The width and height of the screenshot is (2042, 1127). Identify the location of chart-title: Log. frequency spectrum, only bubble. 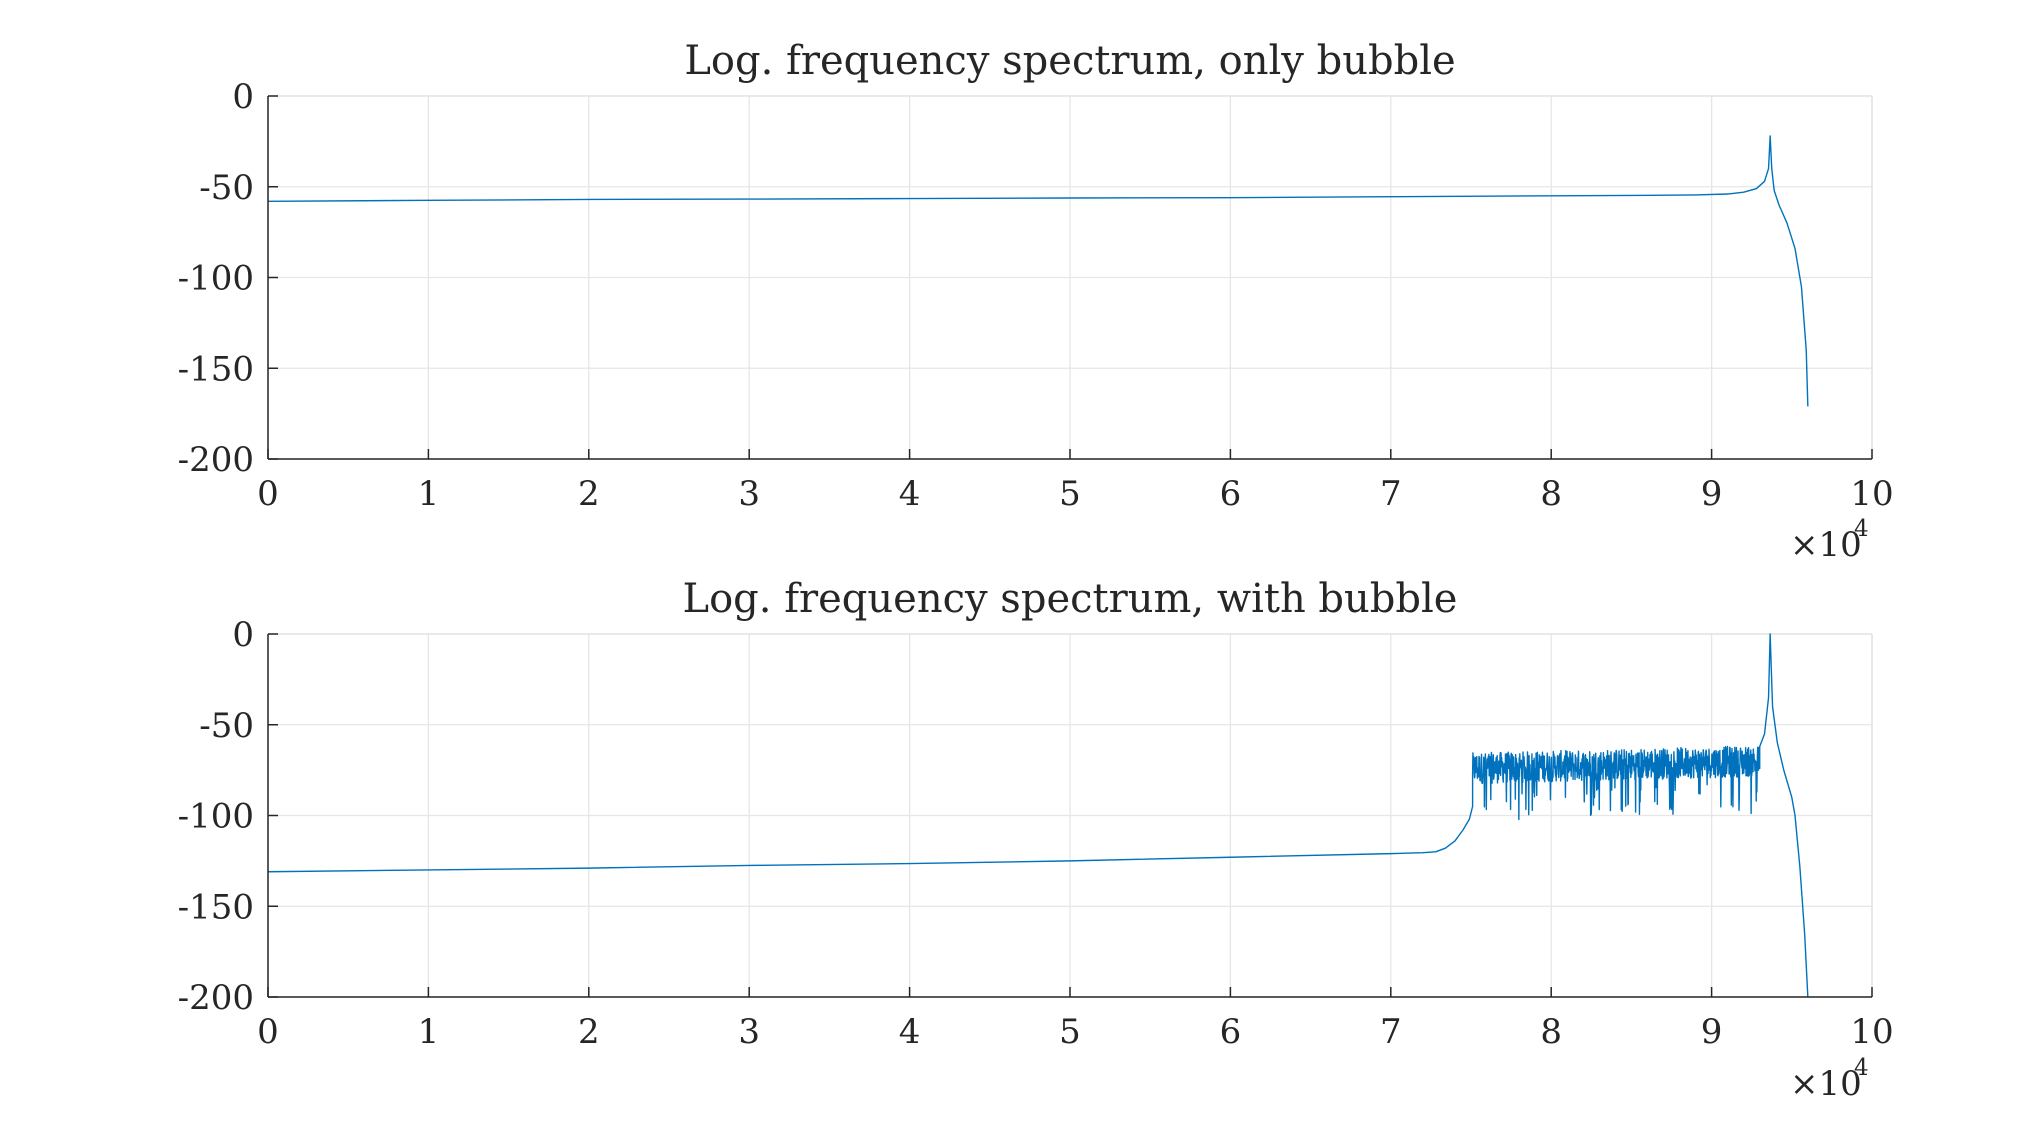
(1069, 61).